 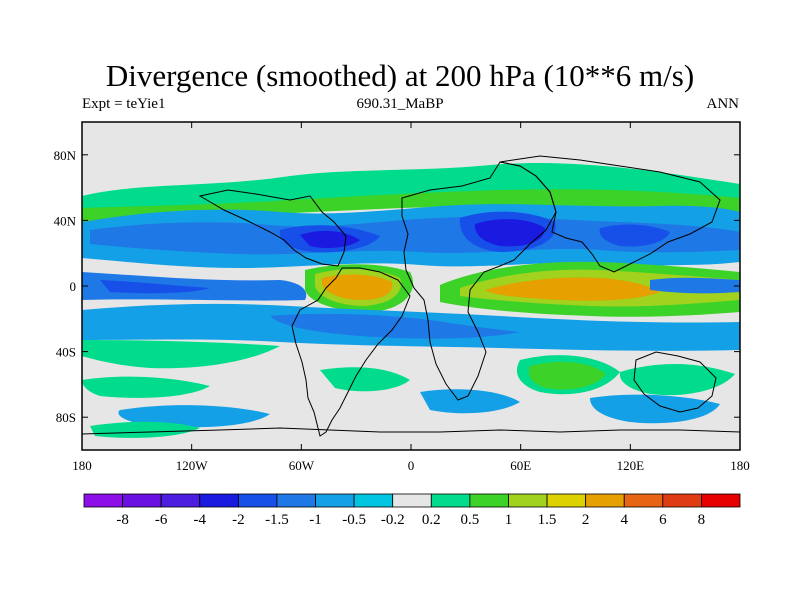 What do you see at coordinates (723, 104) in the screenshot?
I see `season-label: ANN` at bounding box center [723, 104].